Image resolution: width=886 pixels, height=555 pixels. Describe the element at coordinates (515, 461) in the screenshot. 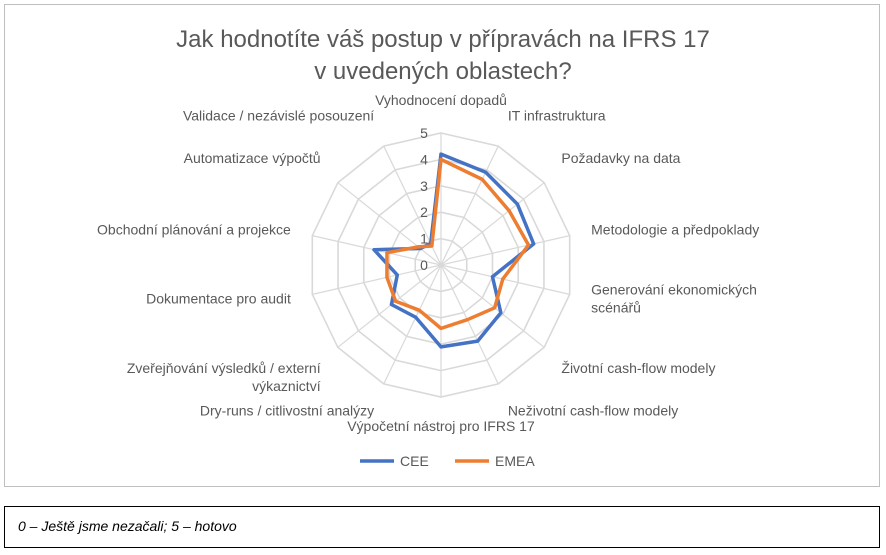

I see `legend-label-emea: EMEA` at that location.